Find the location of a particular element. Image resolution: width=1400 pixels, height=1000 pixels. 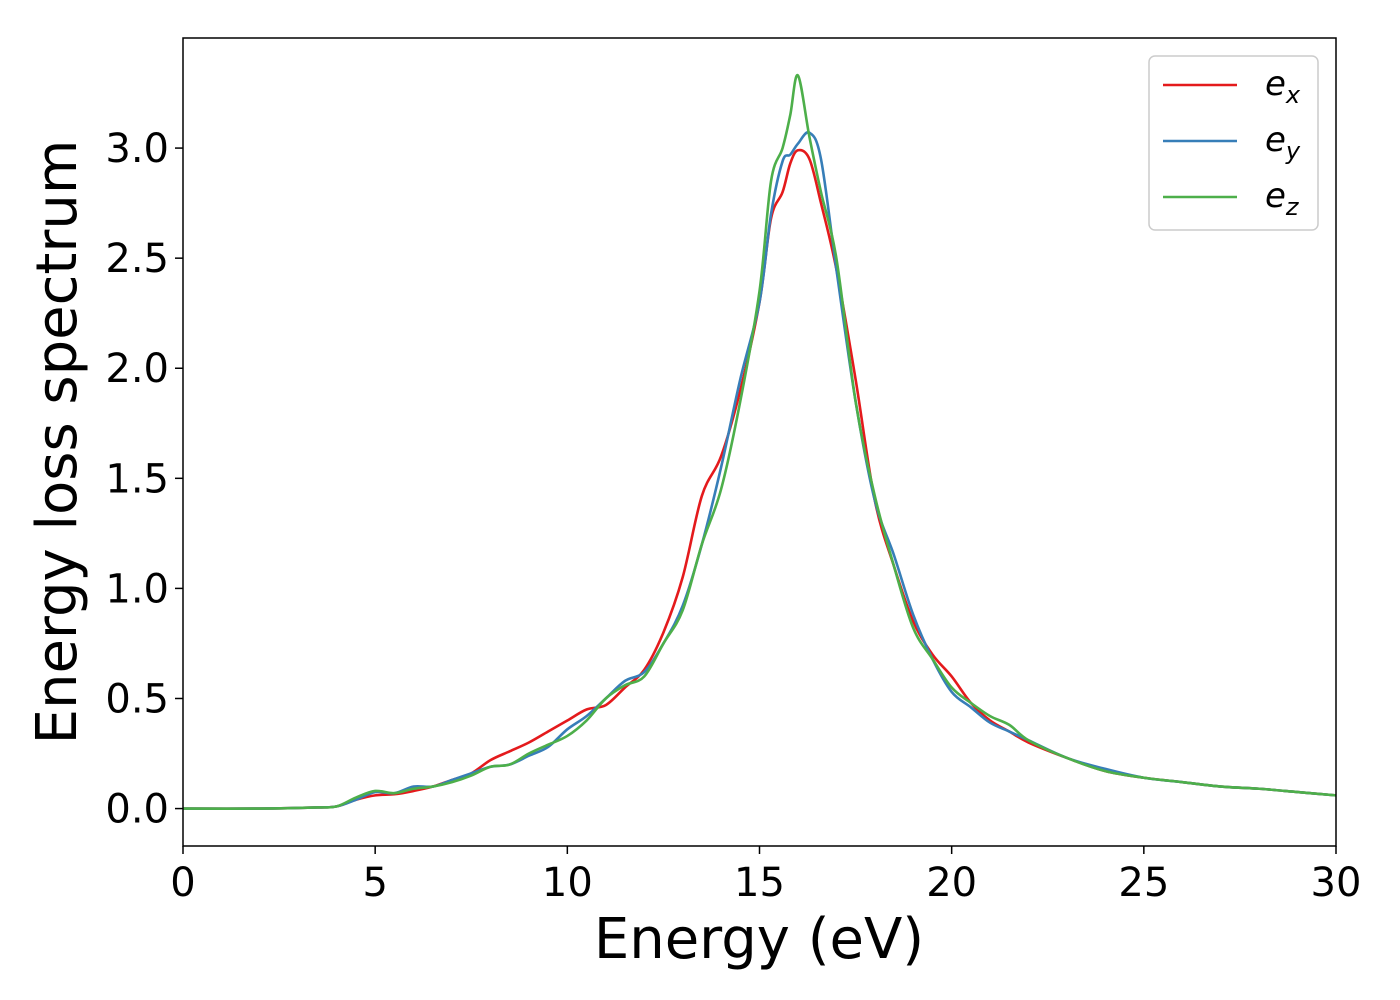

legend-label-e_x: ex is located at coordinates (1283, 86).